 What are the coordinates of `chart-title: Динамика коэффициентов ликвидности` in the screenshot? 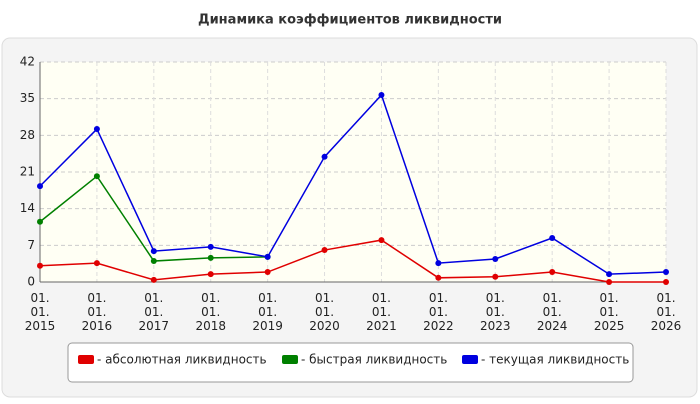 It's located at (350, 20).